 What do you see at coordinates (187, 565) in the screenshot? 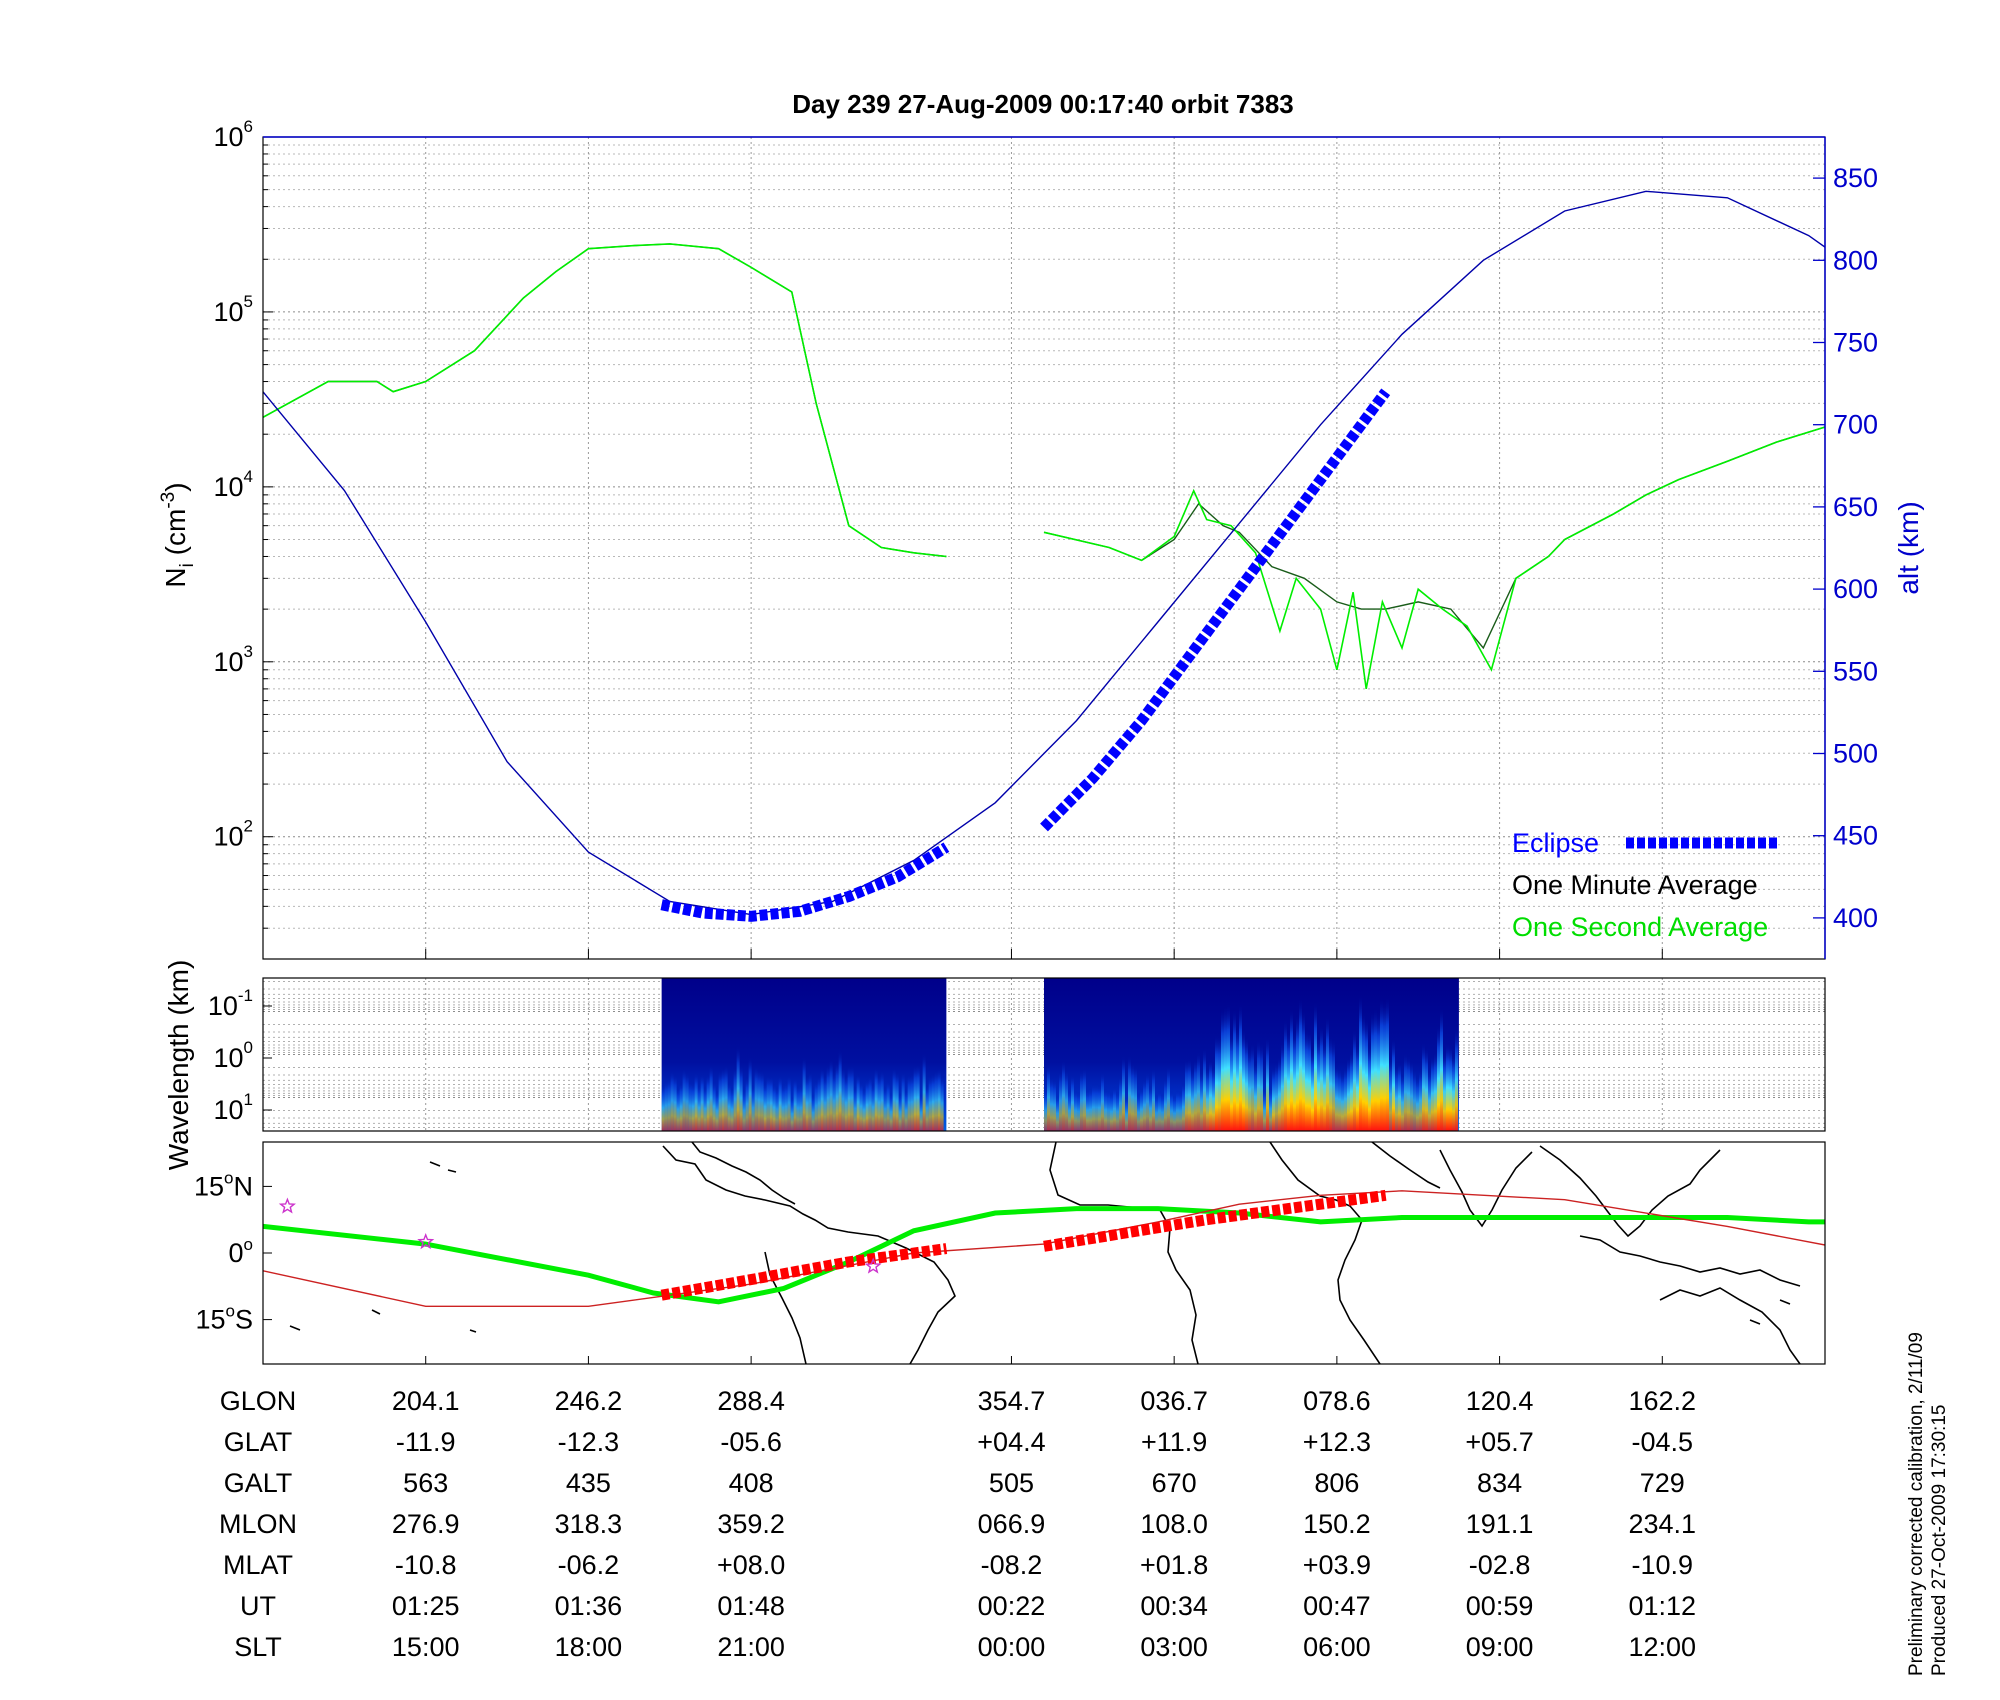
I see `density-label-subscript: i` at bounding box center [187, 565].